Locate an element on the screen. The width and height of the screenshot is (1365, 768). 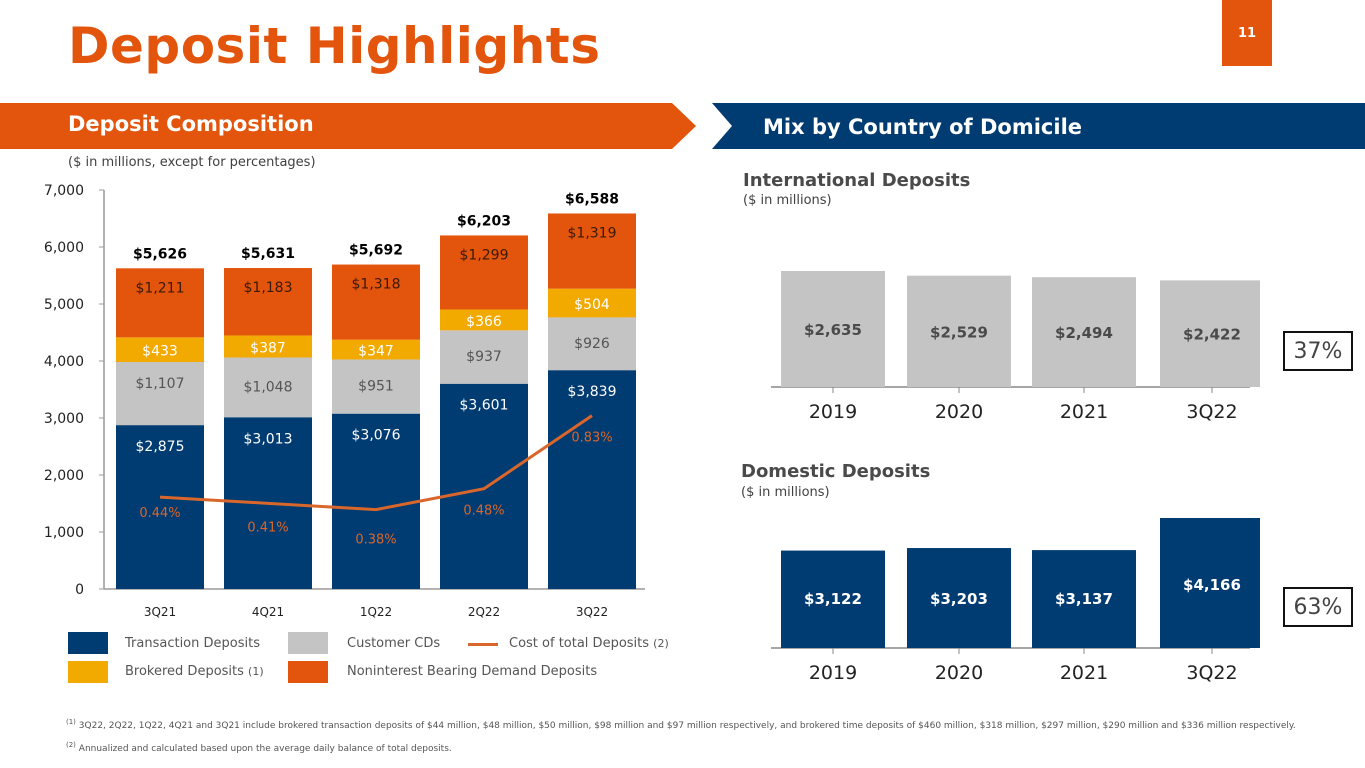
legend-brokered-text: Brokered Deposits is located at coordinates (184, 671).